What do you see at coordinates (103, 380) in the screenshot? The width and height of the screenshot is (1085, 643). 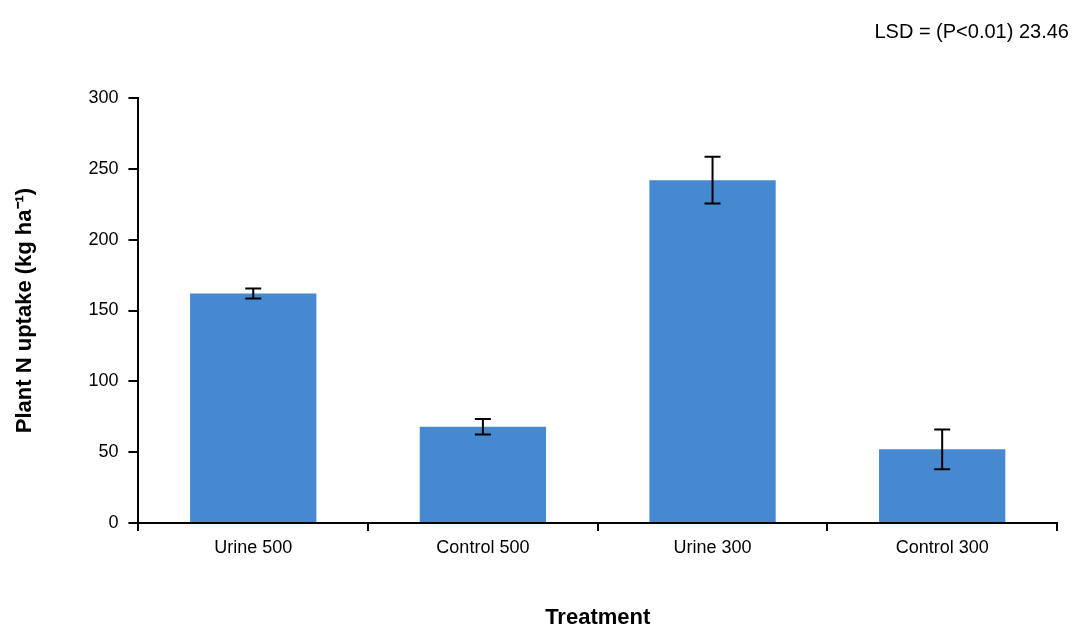 I see `y-tick-label: 100` at bounding box center [103, 380].